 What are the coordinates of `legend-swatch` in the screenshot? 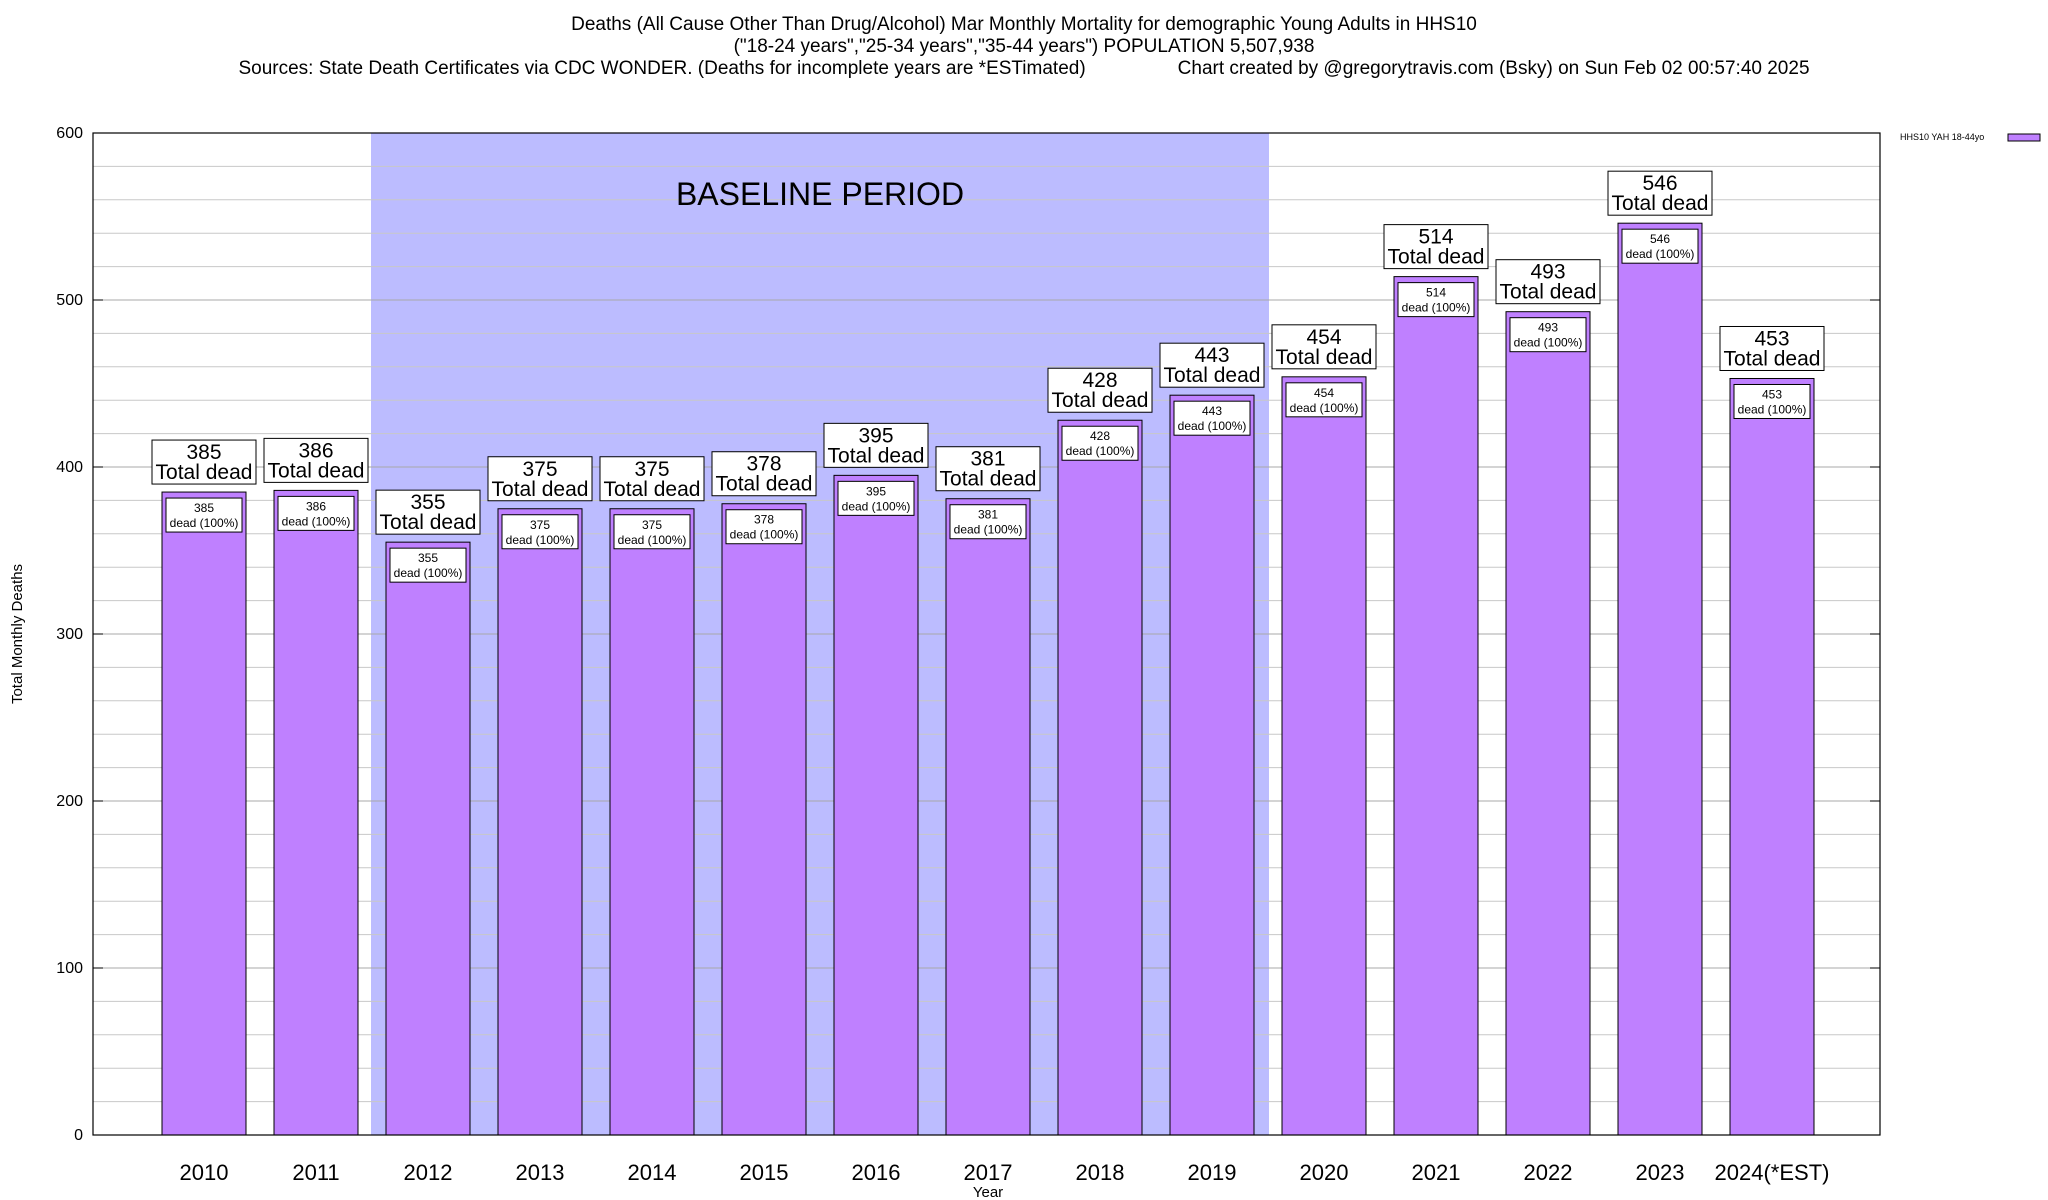 It's located at (2024, 137).